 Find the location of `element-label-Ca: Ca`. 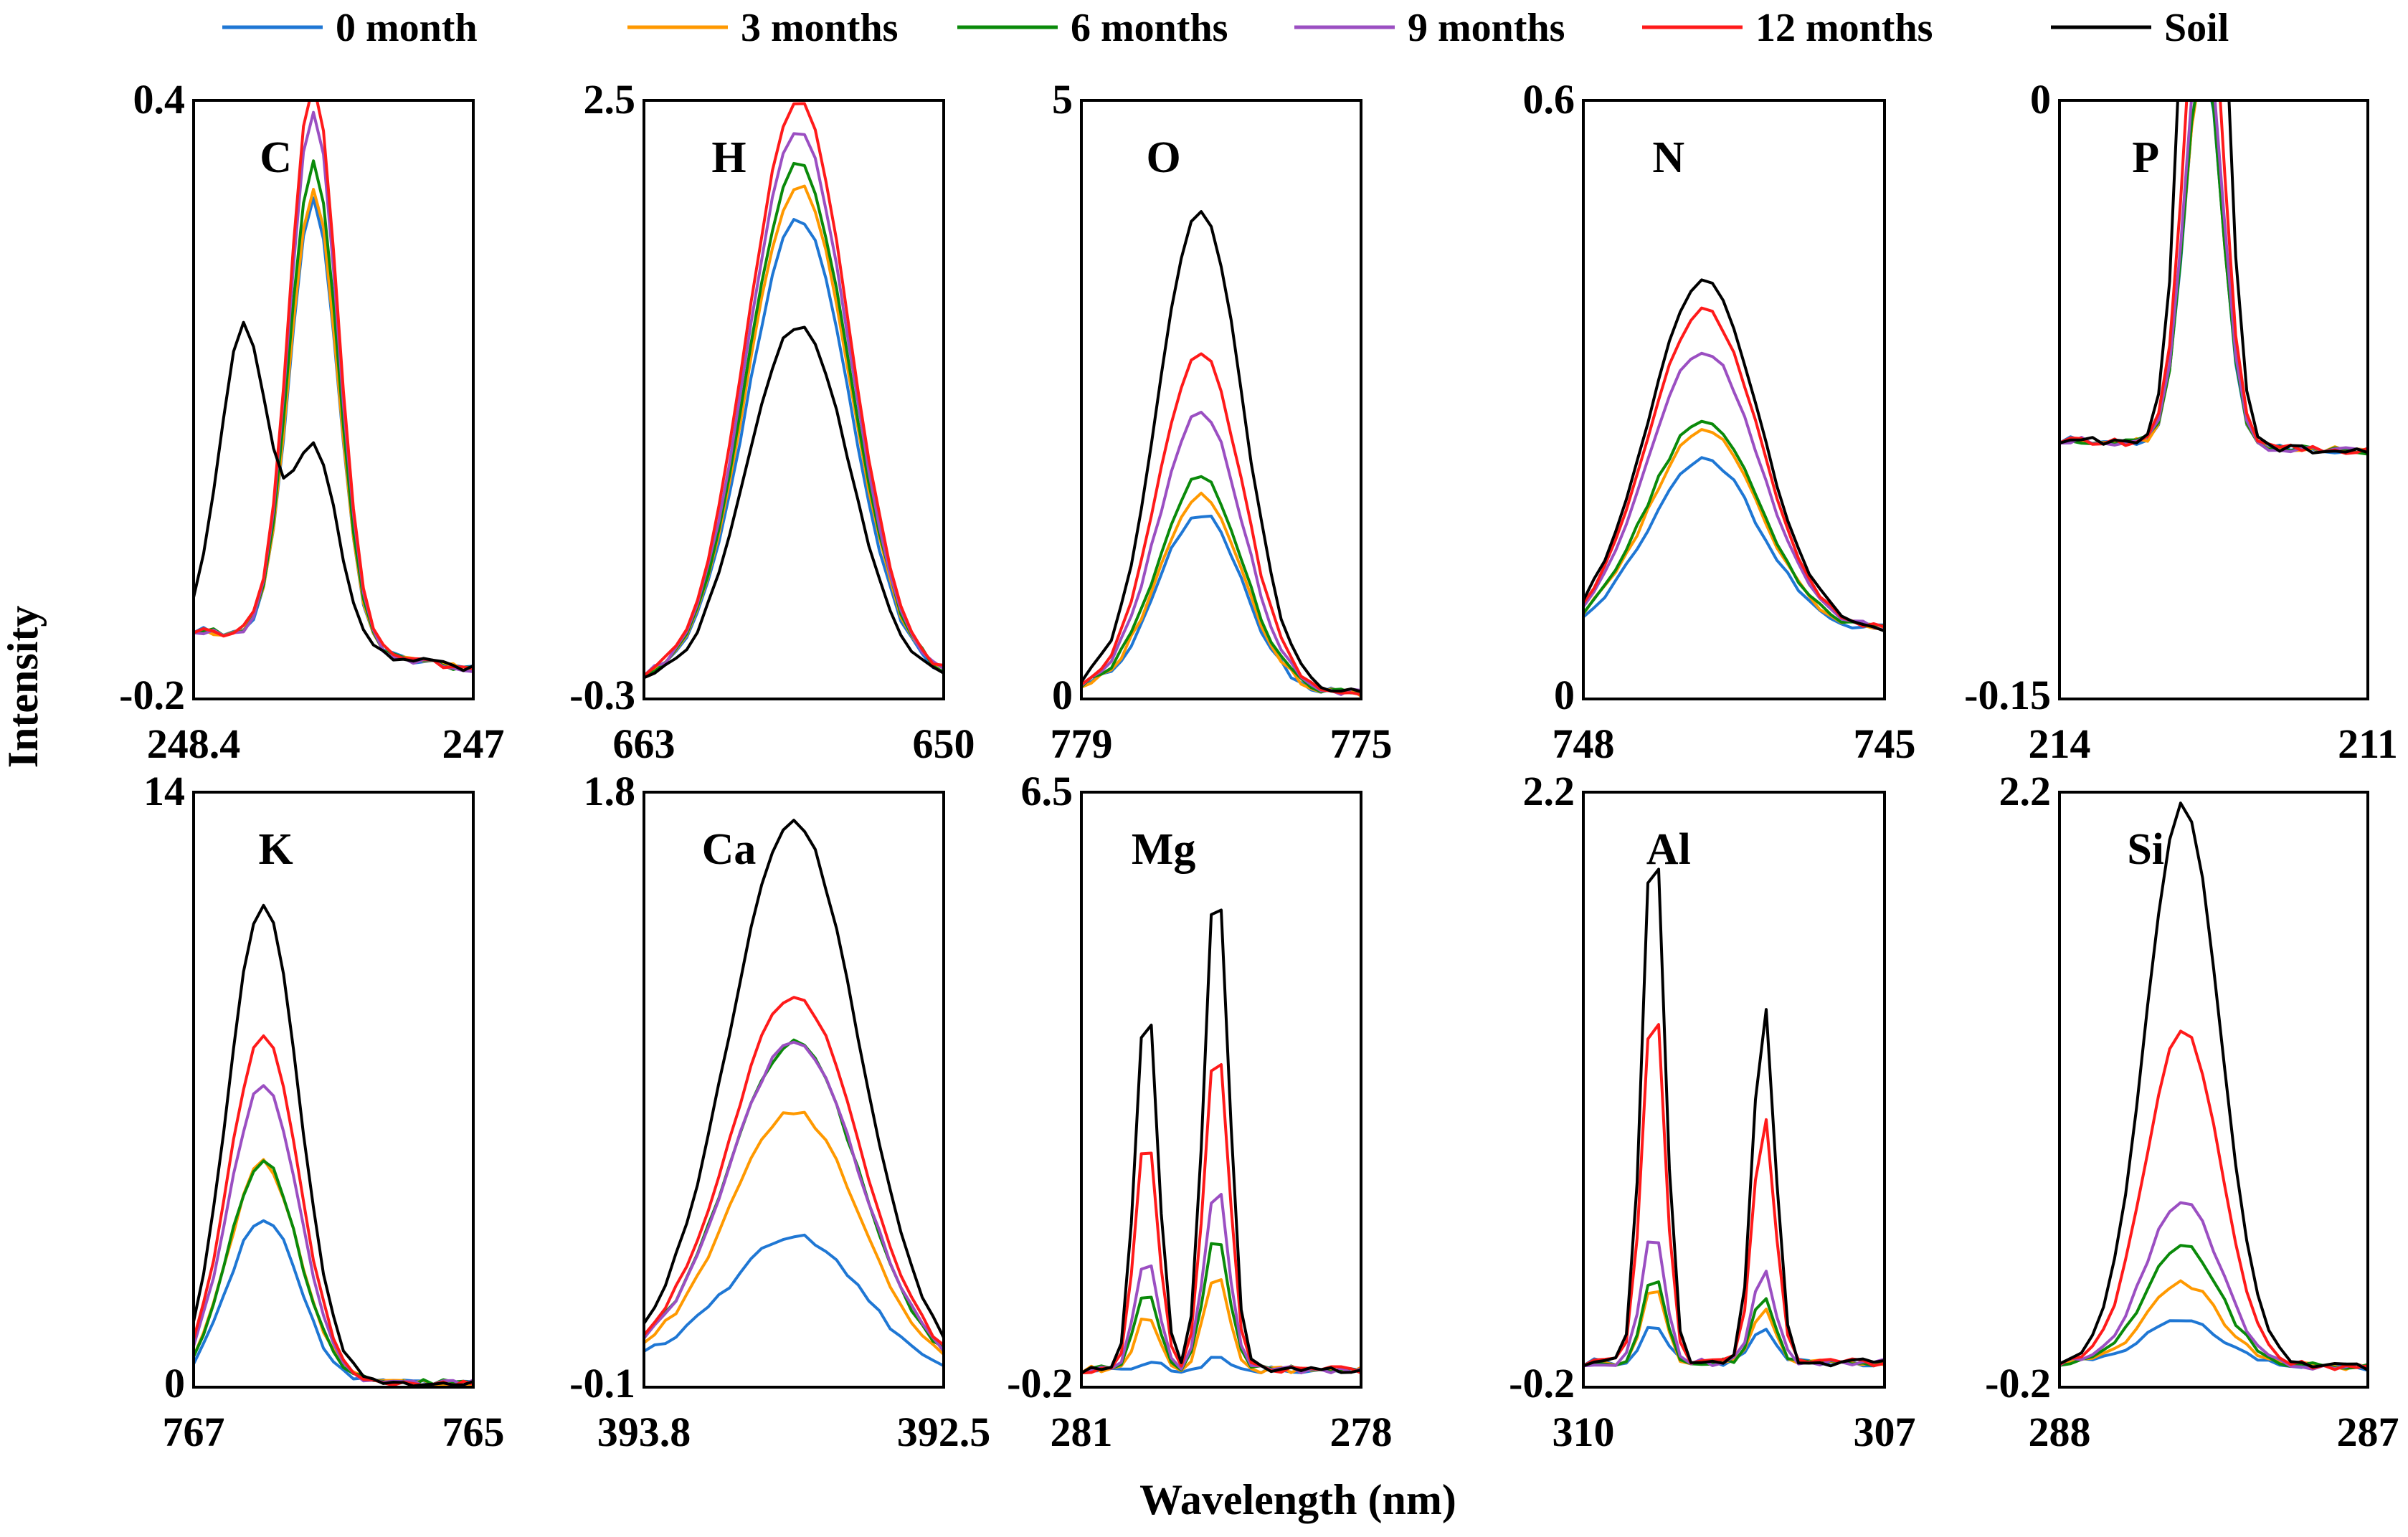

element-label-Ca: Ca is located at coordinates (729, 849).